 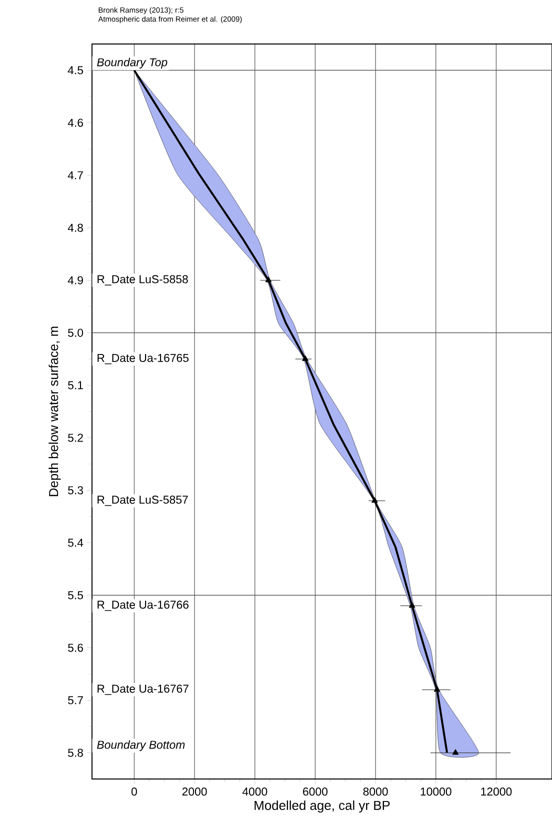 I want to click on y-tick-label: 4.5, so click(x=76, y=70).